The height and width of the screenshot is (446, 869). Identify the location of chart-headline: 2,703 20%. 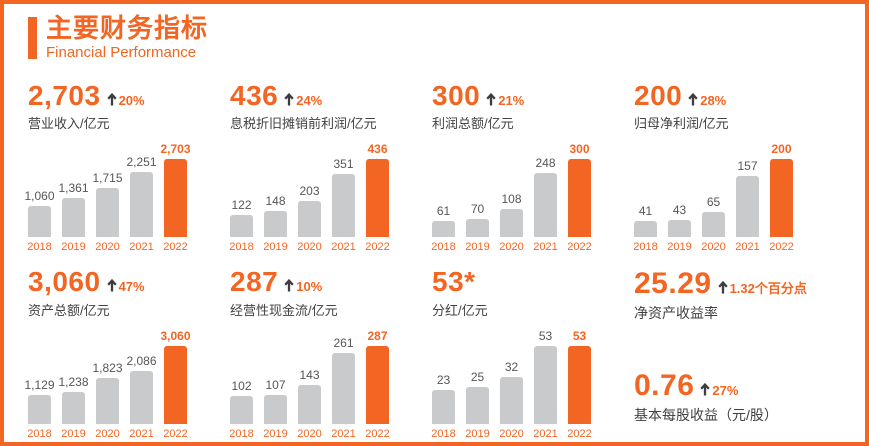
(129, 96).